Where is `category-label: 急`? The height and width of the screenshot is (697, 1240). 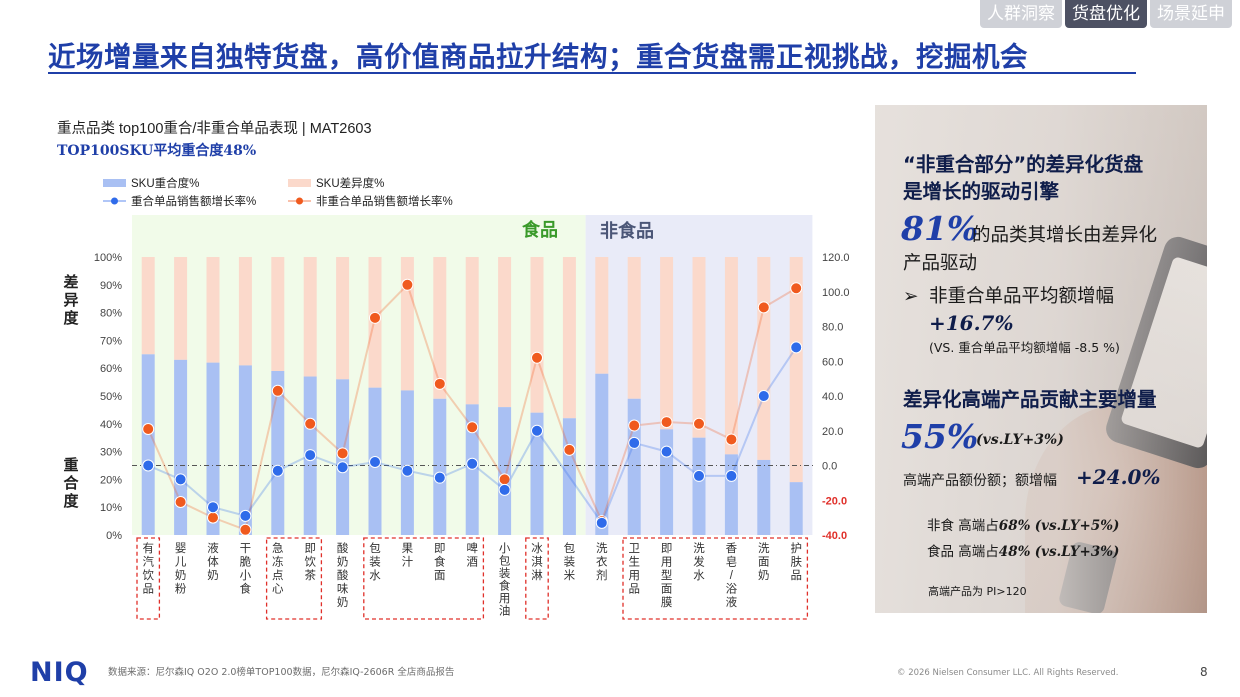 category-label: 急 is located at coordinates (278, 548).